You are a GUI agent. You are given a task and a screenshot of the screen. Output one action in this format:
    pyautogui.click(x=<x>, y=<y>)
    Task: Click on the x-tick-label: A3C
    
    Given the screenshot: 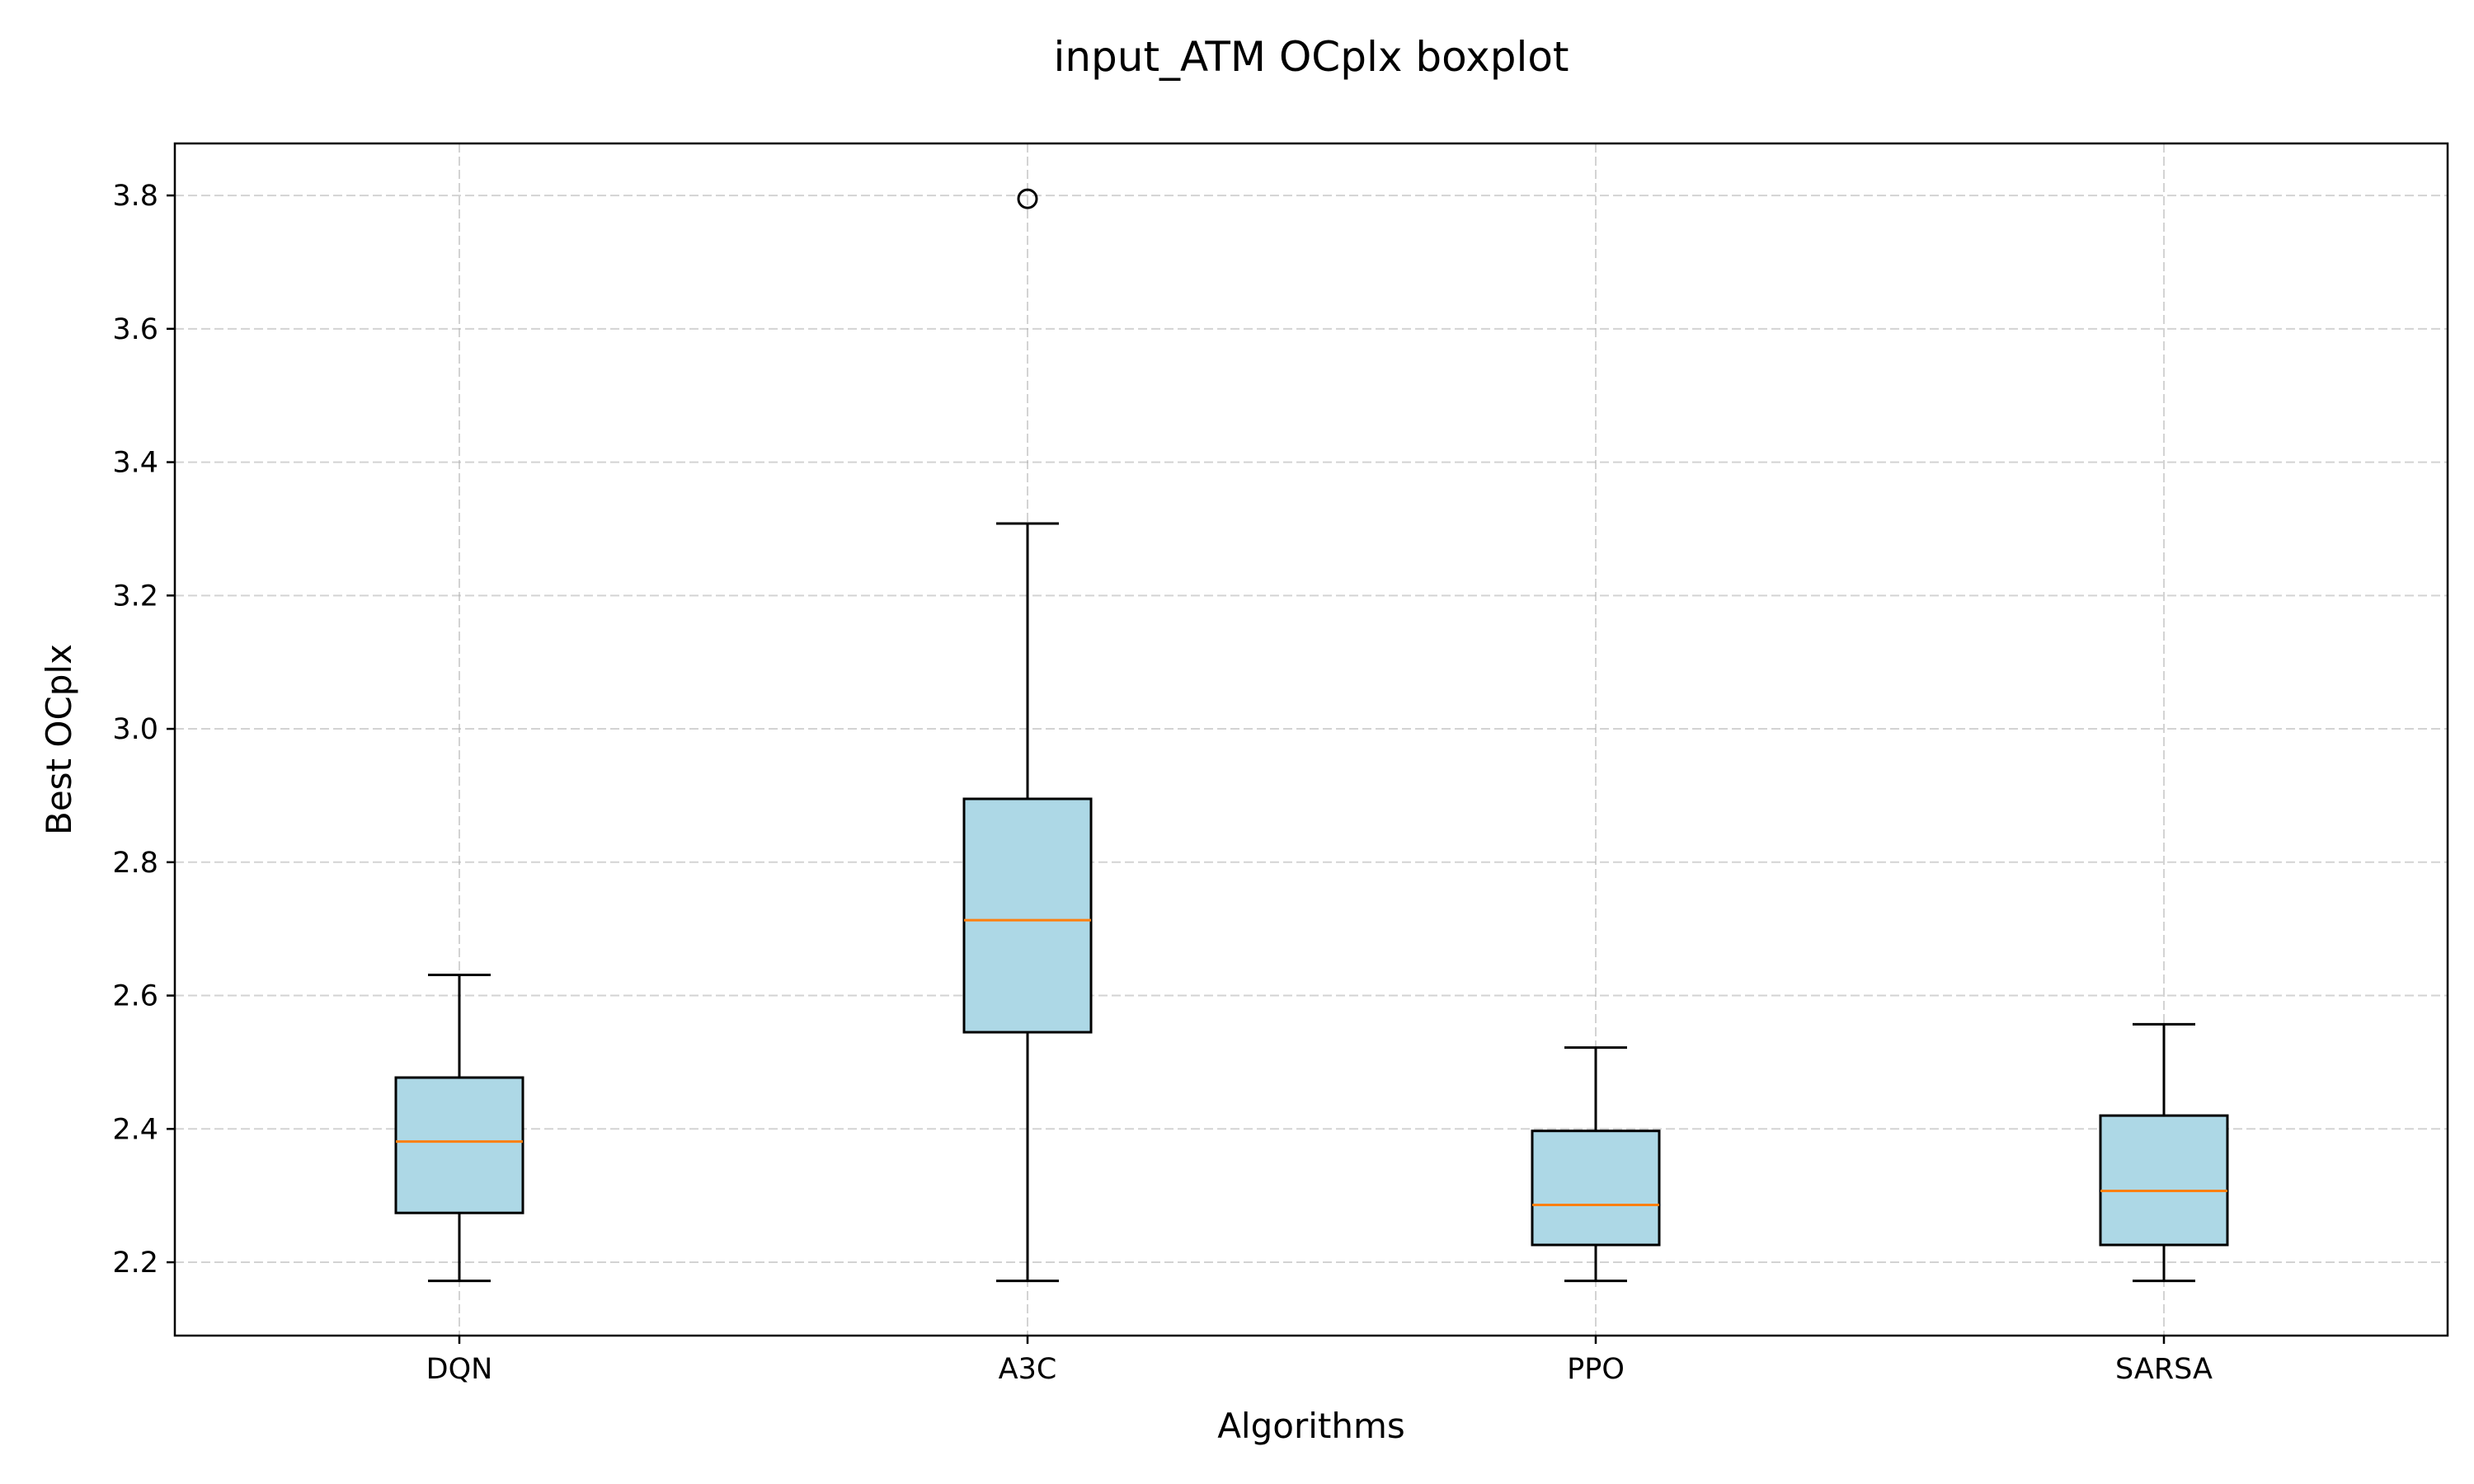 What is the action you would take?
    pyautogui.click(x=1028, y=1369)
    